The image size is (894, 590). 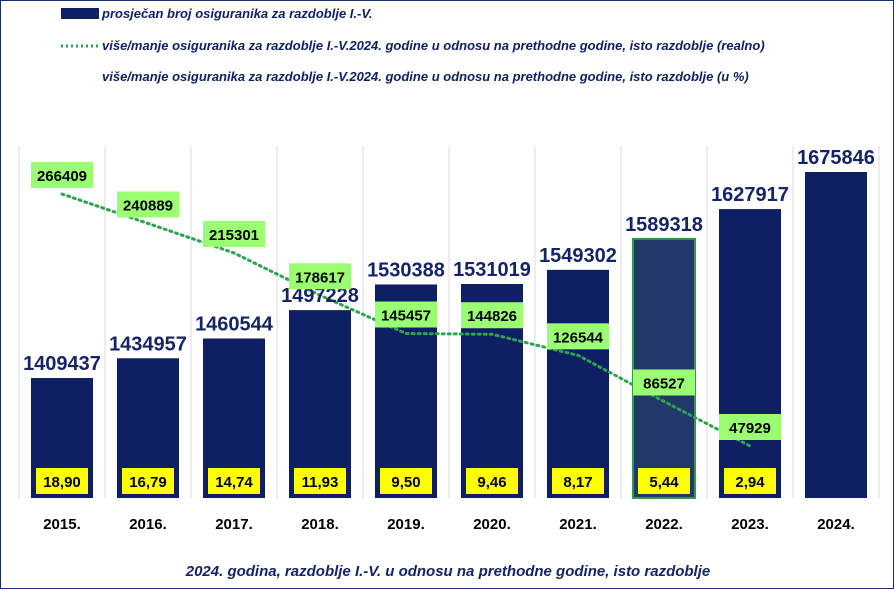 I want to click on bar-value-label: 1409437, so click(x=62, y=364).